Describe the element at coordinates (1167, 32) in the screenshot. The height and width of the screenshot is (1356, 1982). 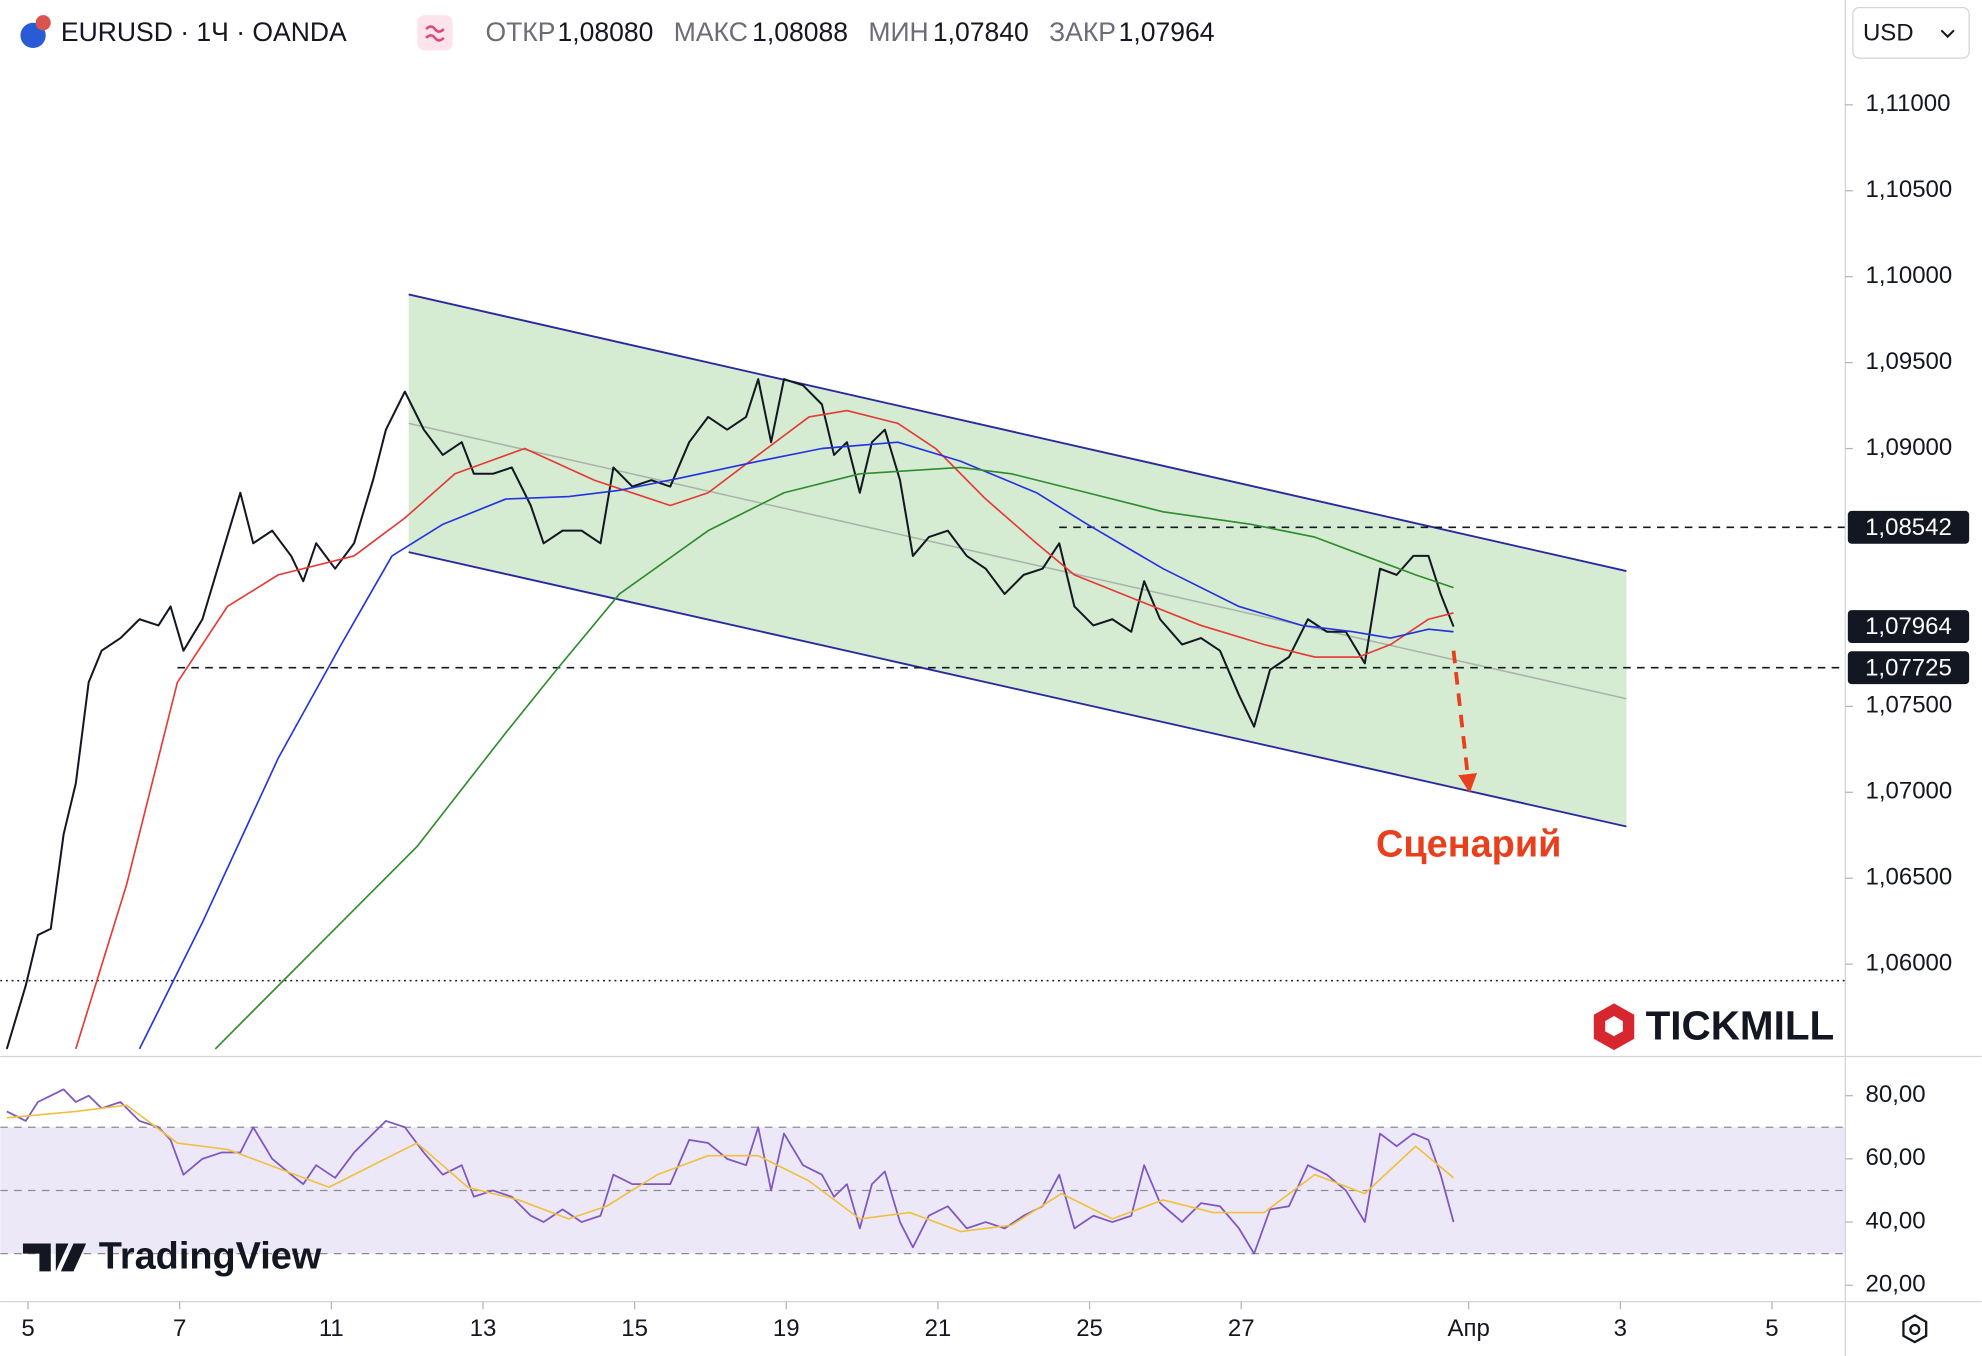
I see `ohlc-value: 1,07964` at that location.